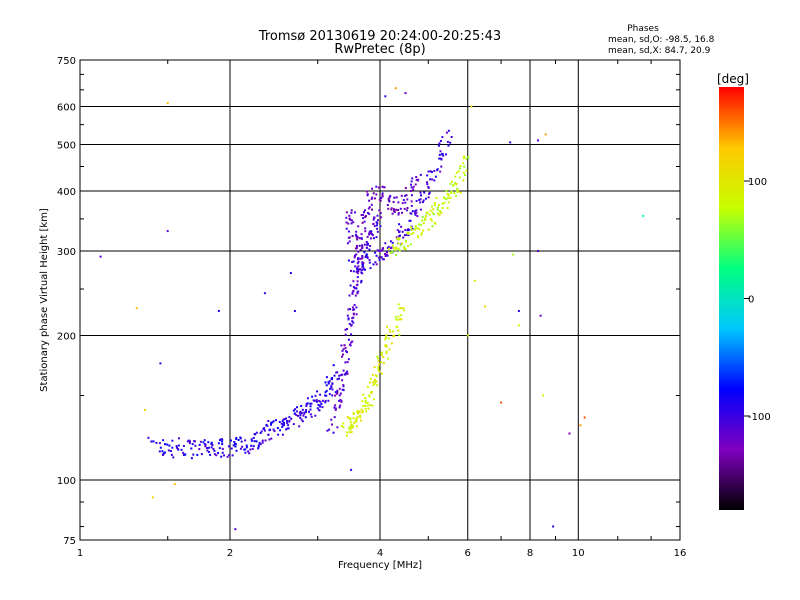 Image resolution: width=800 pixels, height=600 pixels. I want to click on y-tick-label: 400, so click(66, 192).